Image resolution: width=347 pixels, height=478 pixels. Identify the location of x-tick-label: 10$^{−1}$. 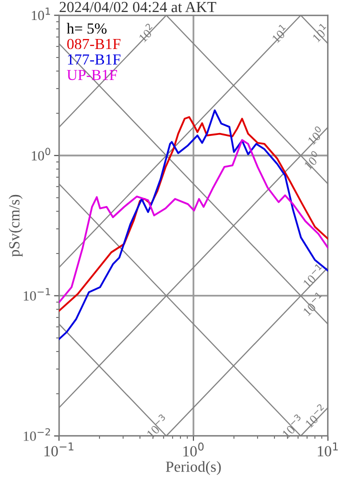
(59, 449).